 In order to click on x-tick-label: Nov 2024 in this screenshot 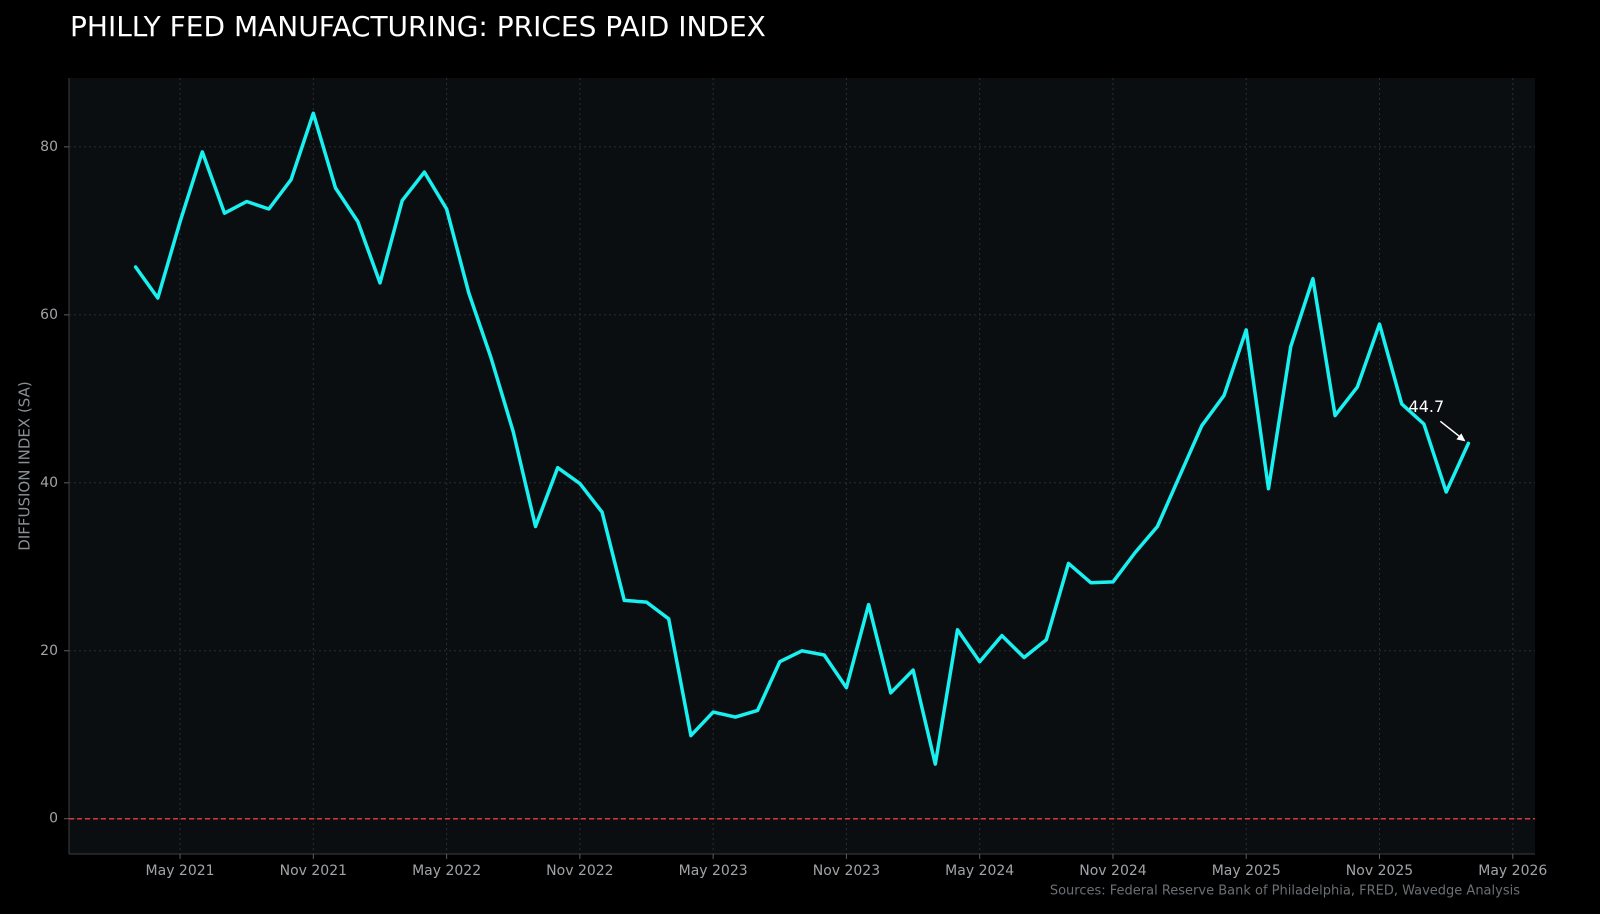, I will do `click(1112, 871)`.